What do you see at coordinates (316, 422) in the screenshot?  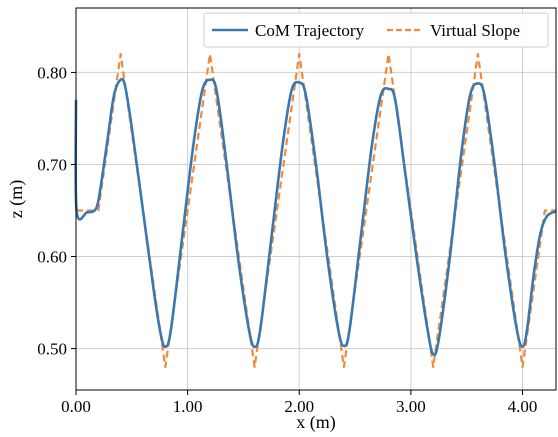 I see `x-axis-label: x (m)` at bounding box center [316, 422].